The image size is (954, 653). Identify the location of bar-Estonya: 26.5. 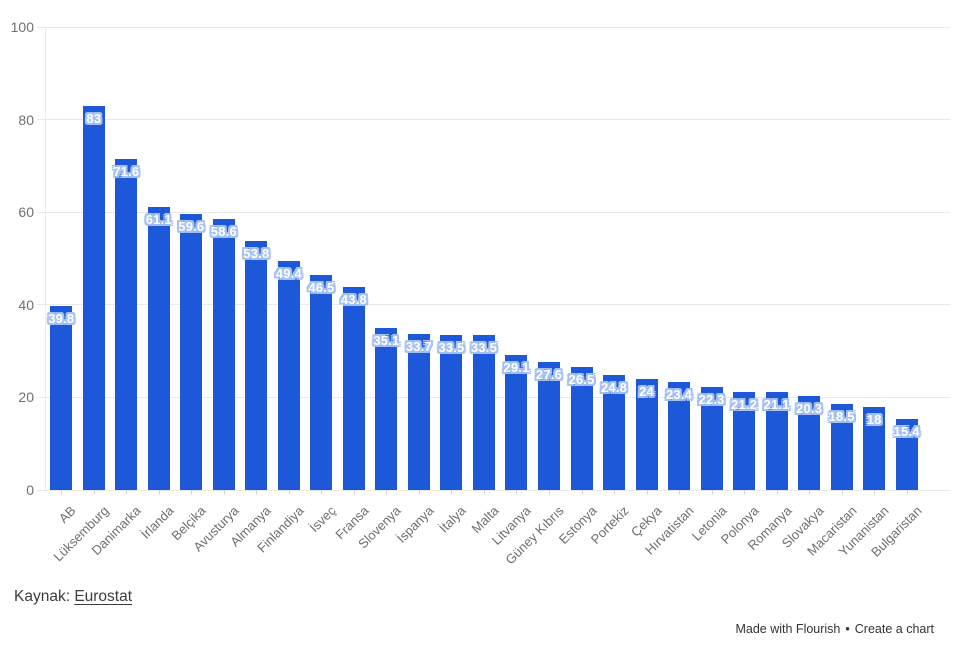
(581, 428).